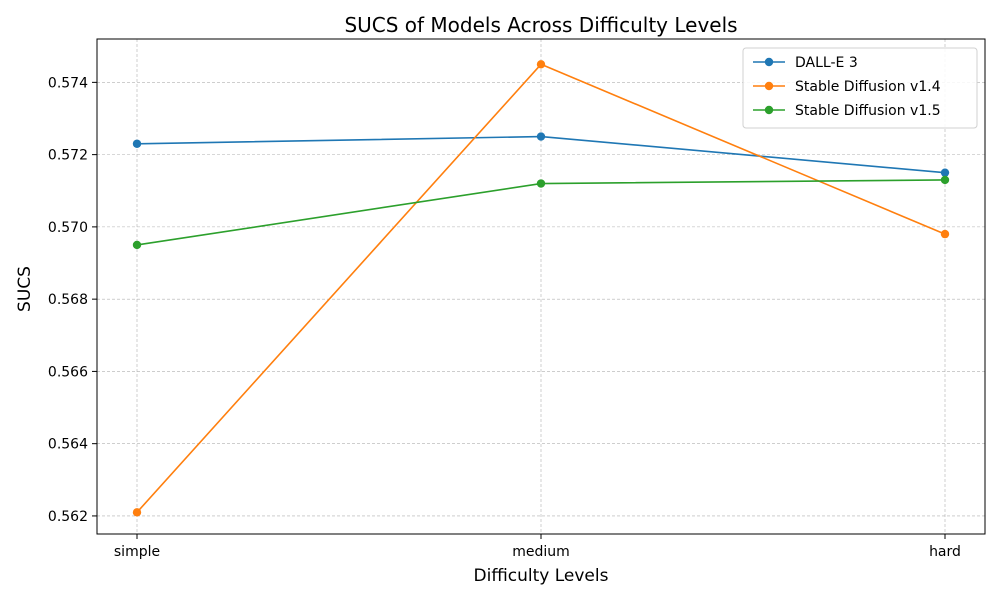 This screenshot has width=1000, height=604. What do you see at coordinates (541, 552) in the screenshot?
I see `x-tick-label: medium` at bounding box center [541, 552].